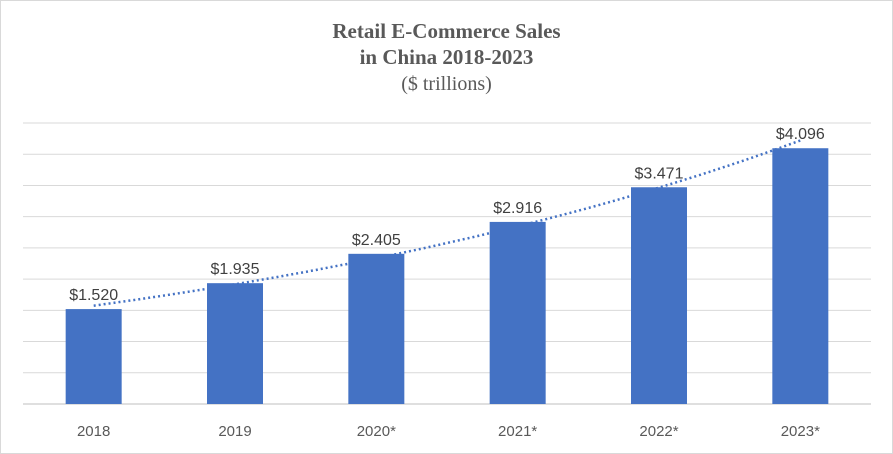  What do you see at coordinates (446, 31) in the screenshot?
I see `chart-title: Retail E-Commerce Sales` at bounding box center [446, 31].